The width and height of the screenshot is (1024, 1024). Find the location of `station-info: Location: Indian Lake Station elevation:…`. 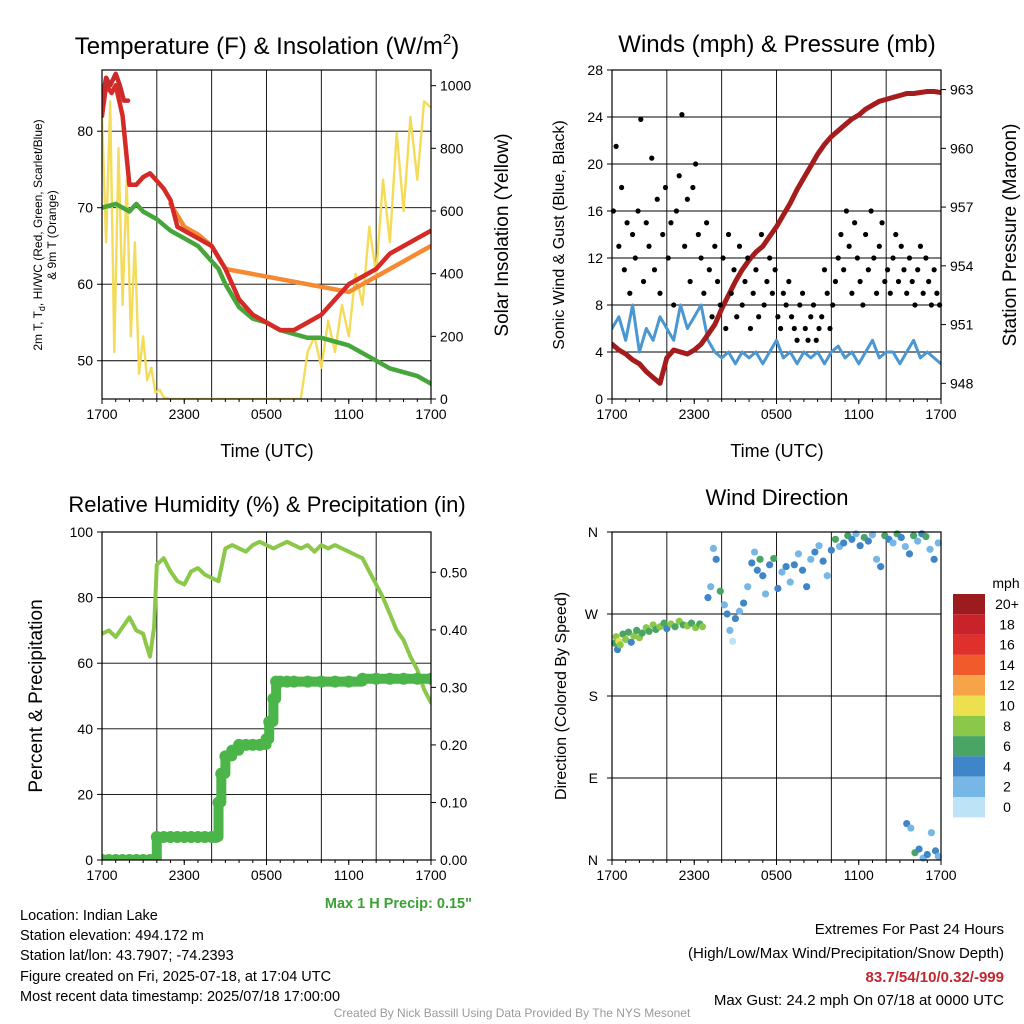

station-info: Location: Indian Lake Station elevation:… is located at coordinates (180, 956).